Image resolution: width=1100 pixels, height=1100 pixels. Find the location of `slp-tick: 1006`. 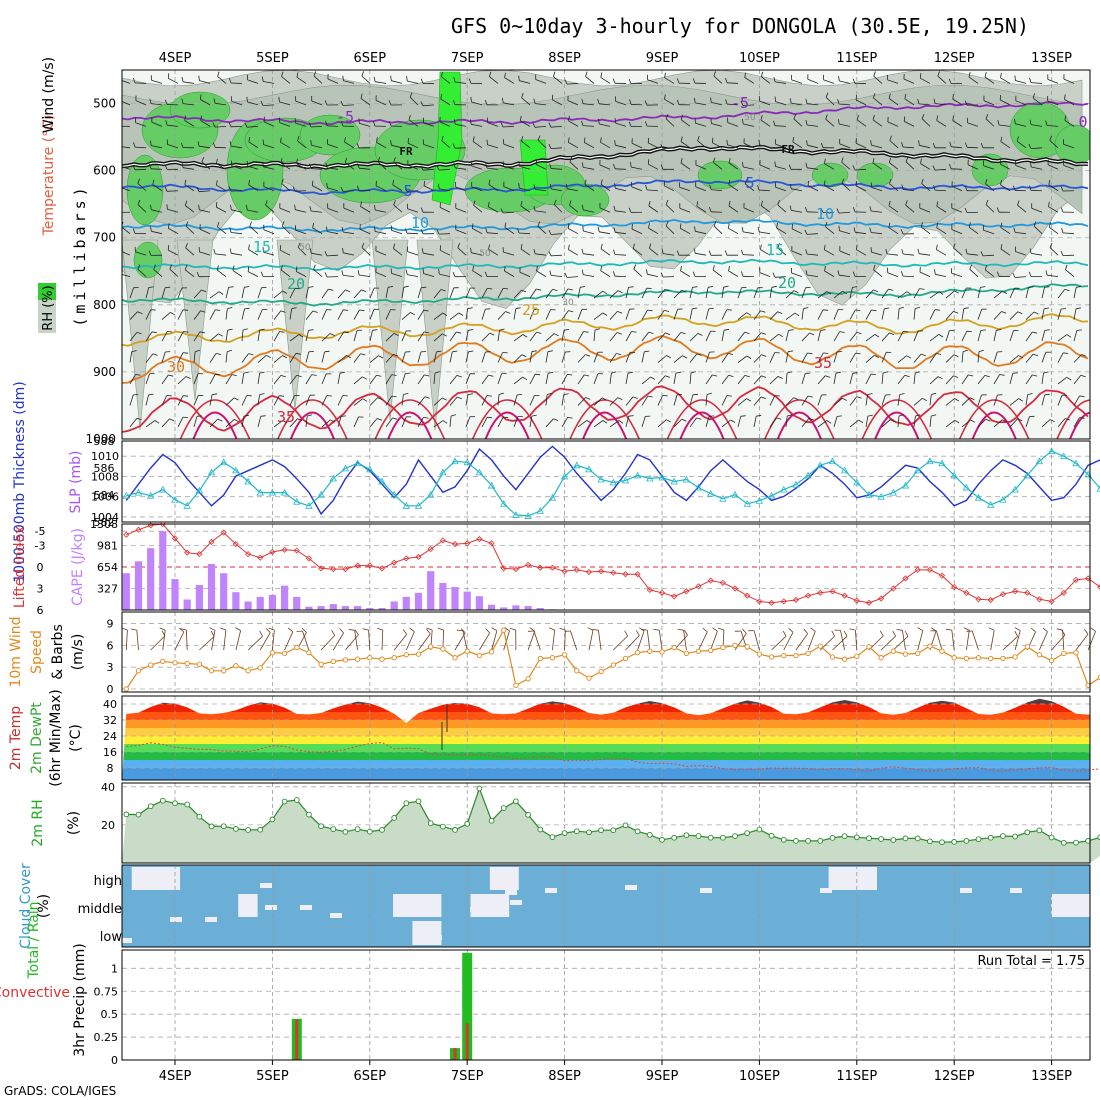

slp-tick: 1006 is located at coordinates (105, 497).